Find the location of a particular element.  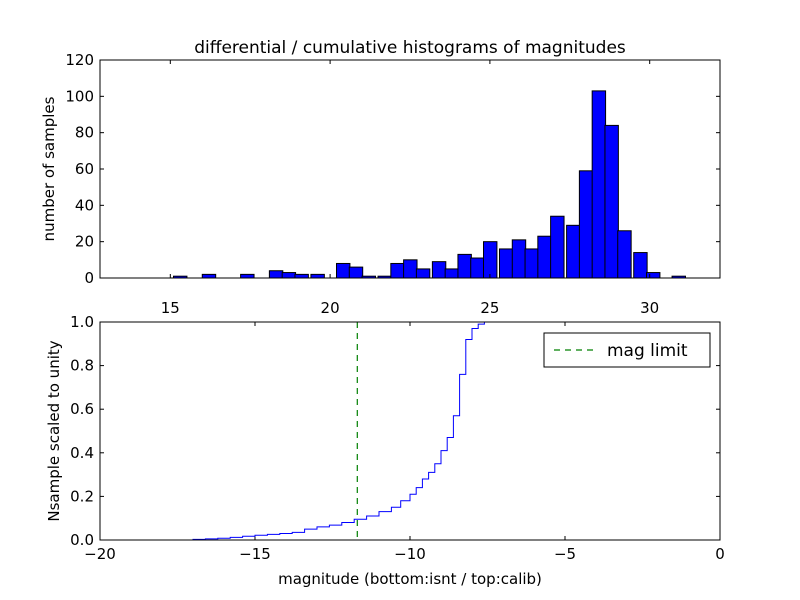

y-tick-label: 100 is located at coordinates (79, 96).